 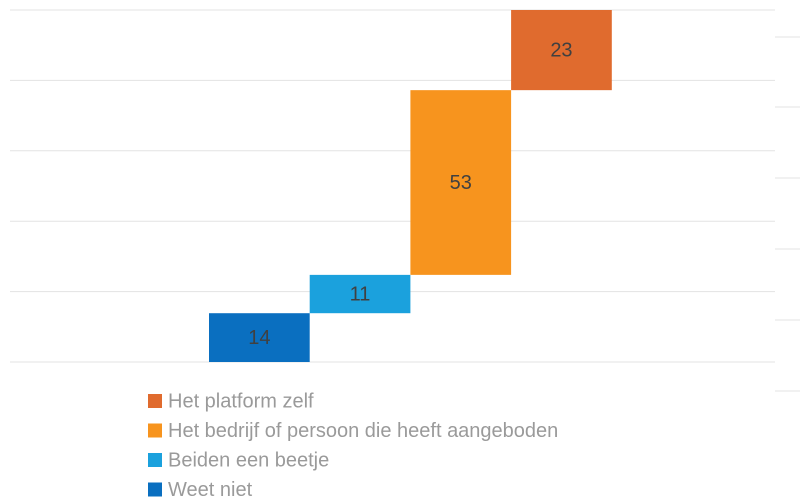 I want to click on legend-label: Het platform zelf, so click(x=241, y=401).